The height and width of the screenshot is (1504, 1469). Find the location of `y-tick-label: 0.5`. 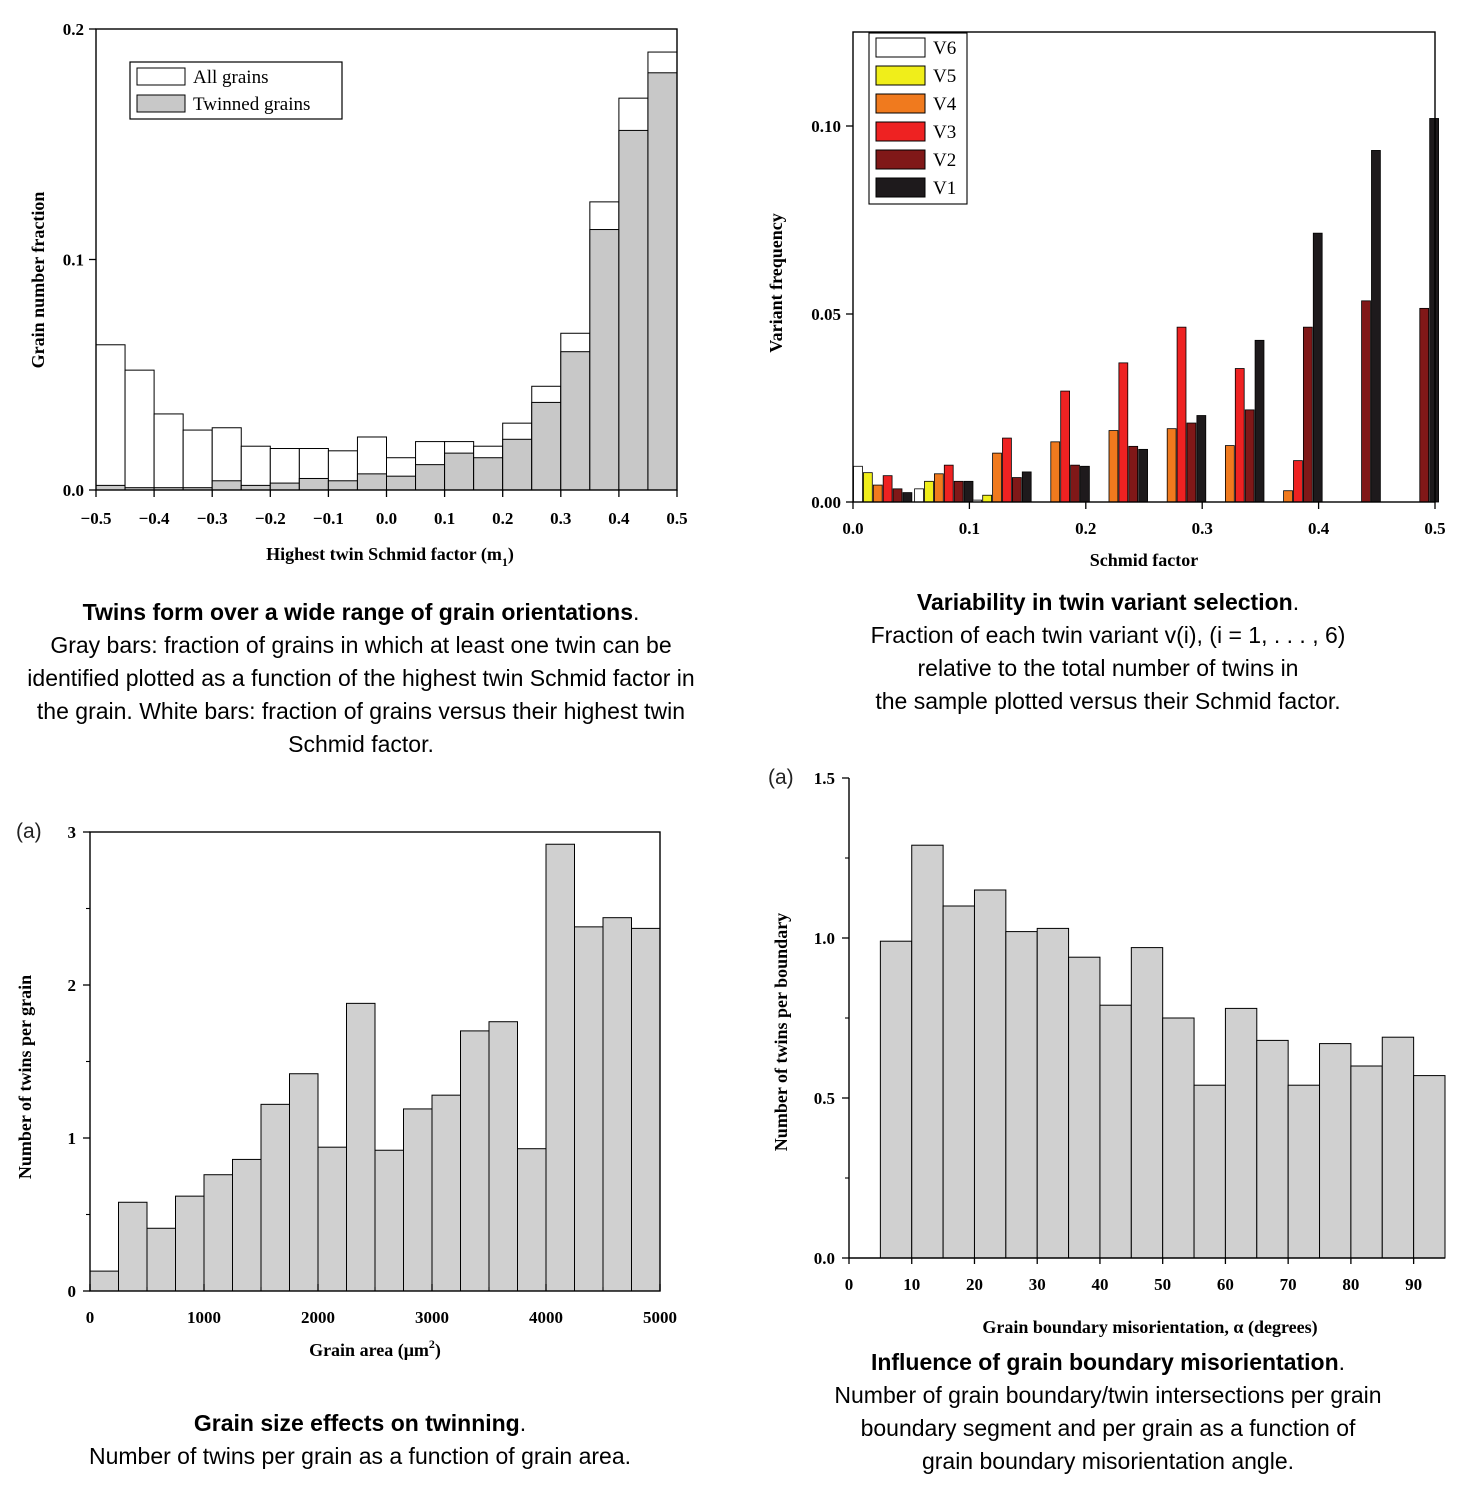

y-tick-label: 0.5 is located at coordinates (824, 1098).